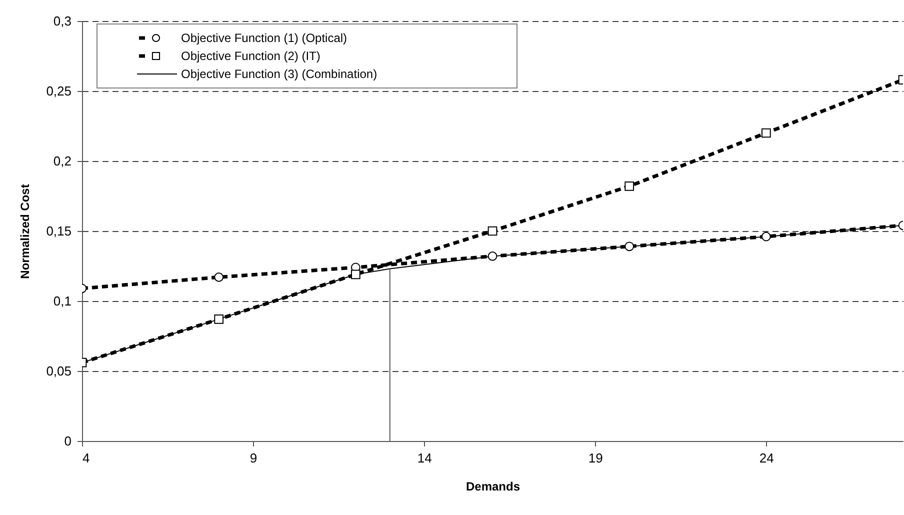 Image resolution: width=904 pixels, height=515 pixels. What do you see at coordinates (62, 21) in the screenshot?
I see `y-tick-label: 0,3` at bounding box center [62, 21].